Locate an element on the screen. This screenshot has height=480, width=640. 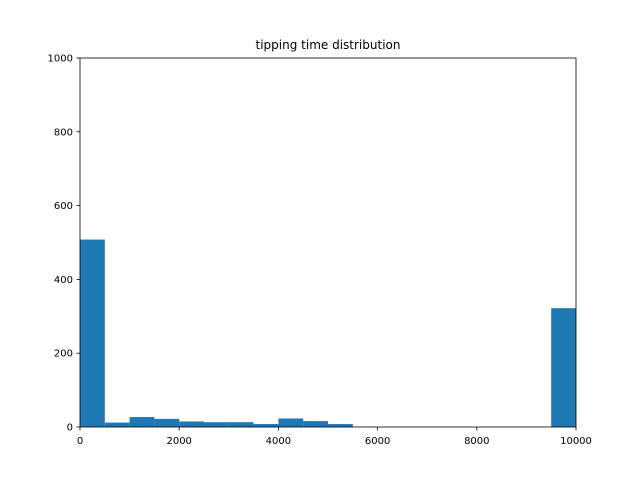
x-tick-label-2: 4000 is located at coordinates (278, 441).